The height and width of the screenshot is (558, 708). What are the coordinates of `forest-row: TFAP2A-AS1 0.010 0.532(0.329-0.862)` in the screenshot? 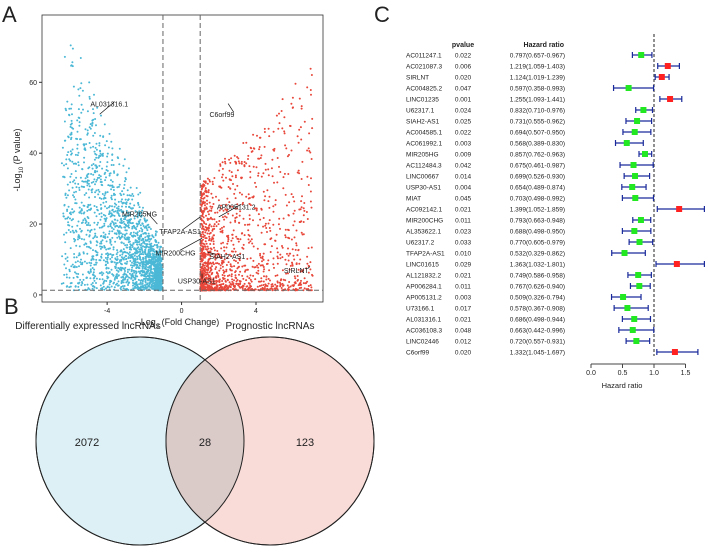 It's located at (526, 254).